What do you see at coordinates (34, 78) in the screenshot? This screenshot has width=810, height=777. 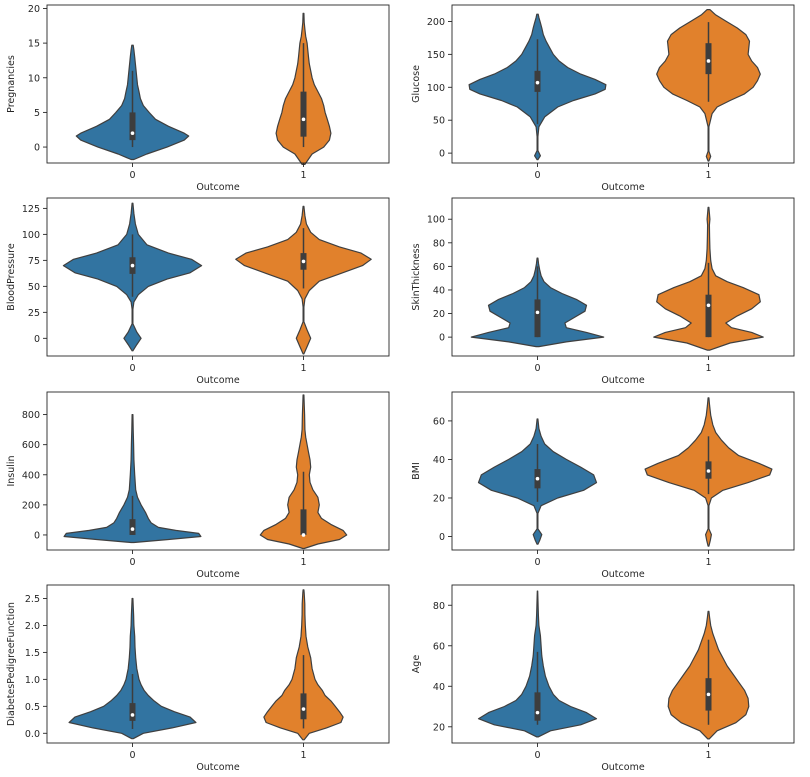 I see `y-tick-label: 10` at bounding box center [34, 78].